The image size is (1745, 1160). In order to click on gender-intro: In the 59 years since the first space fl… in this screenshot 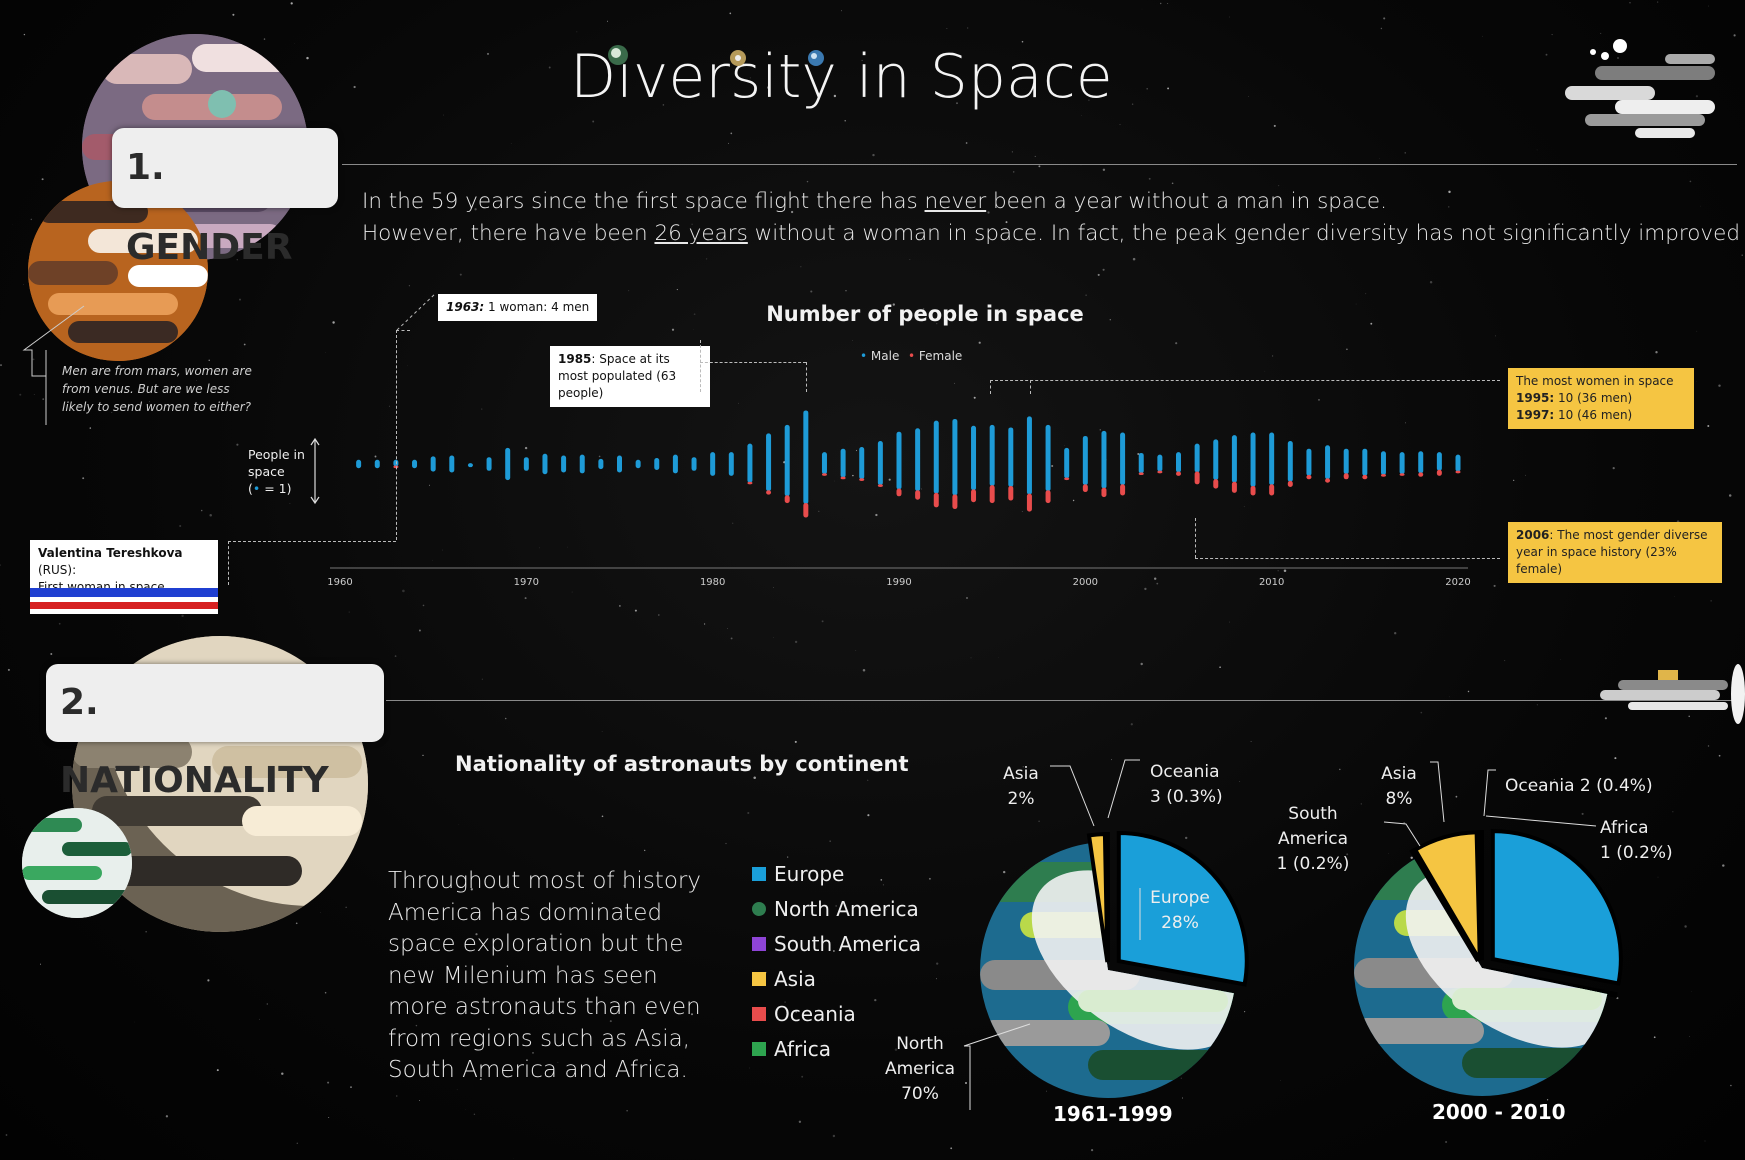, I will do `click(1053, 217)`.